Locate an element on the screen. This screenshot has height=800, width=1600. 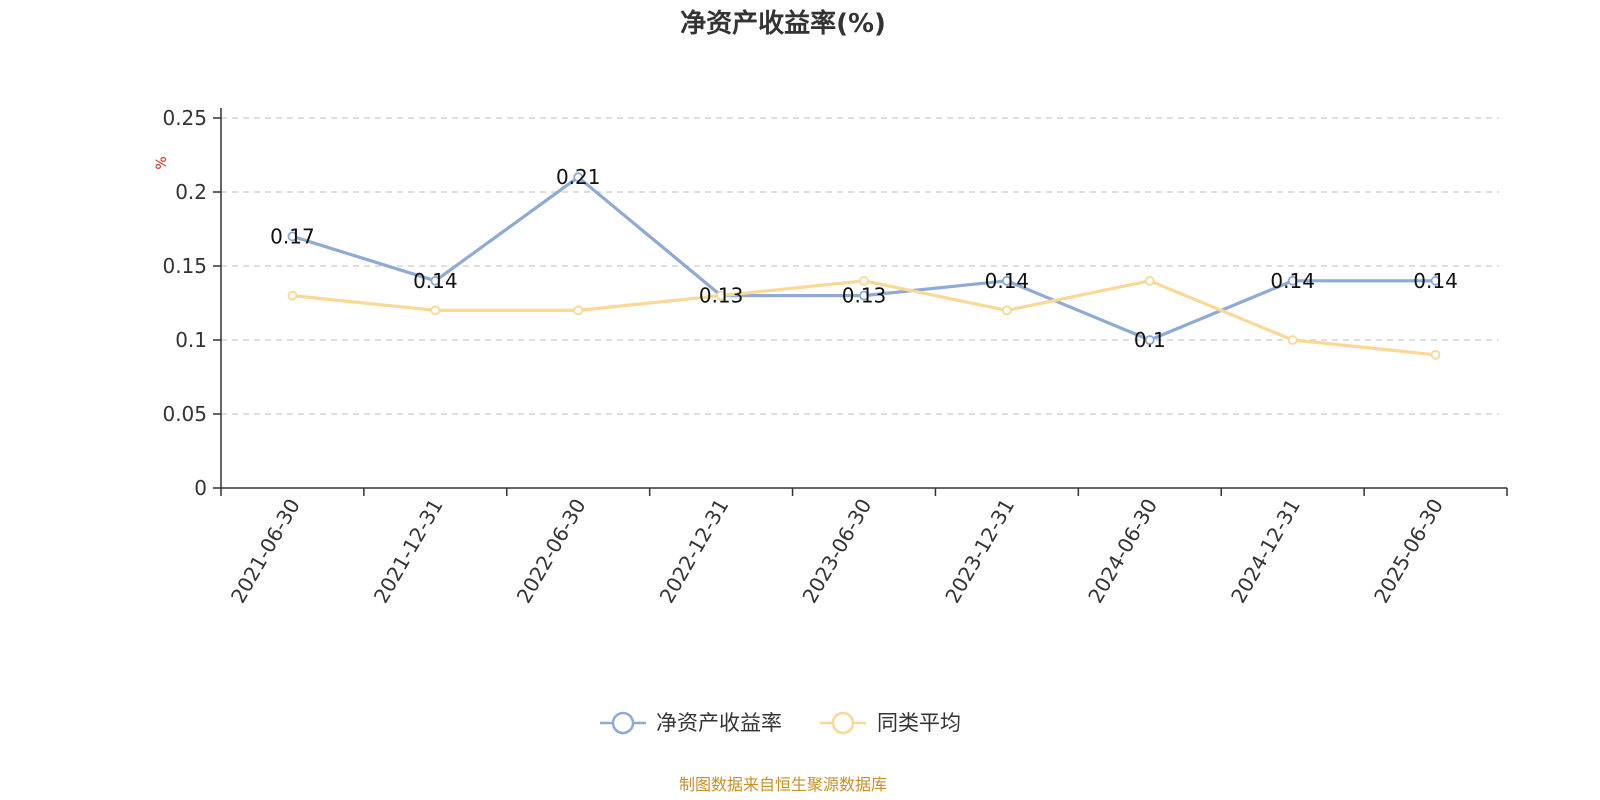
data-label: 0.1 is located at coordinates (1150, 340).